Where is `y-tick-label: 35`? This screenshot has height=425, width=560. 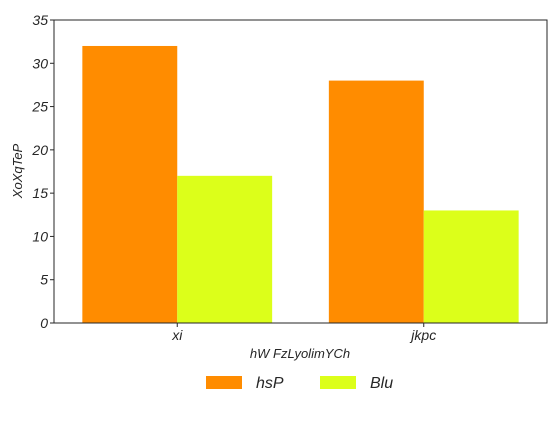
y-tick-label: 35 is located at coordinates (40, 20).